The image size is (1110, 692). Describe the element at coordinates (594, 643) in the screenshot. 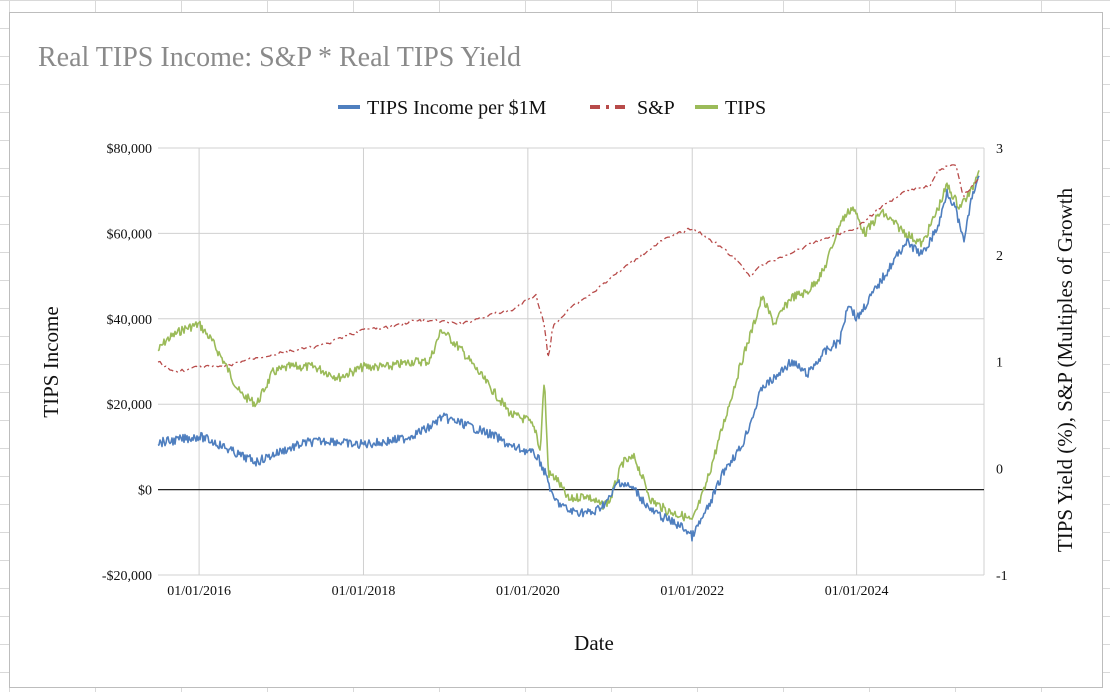

I see `x-axis-title: Date` at that location.